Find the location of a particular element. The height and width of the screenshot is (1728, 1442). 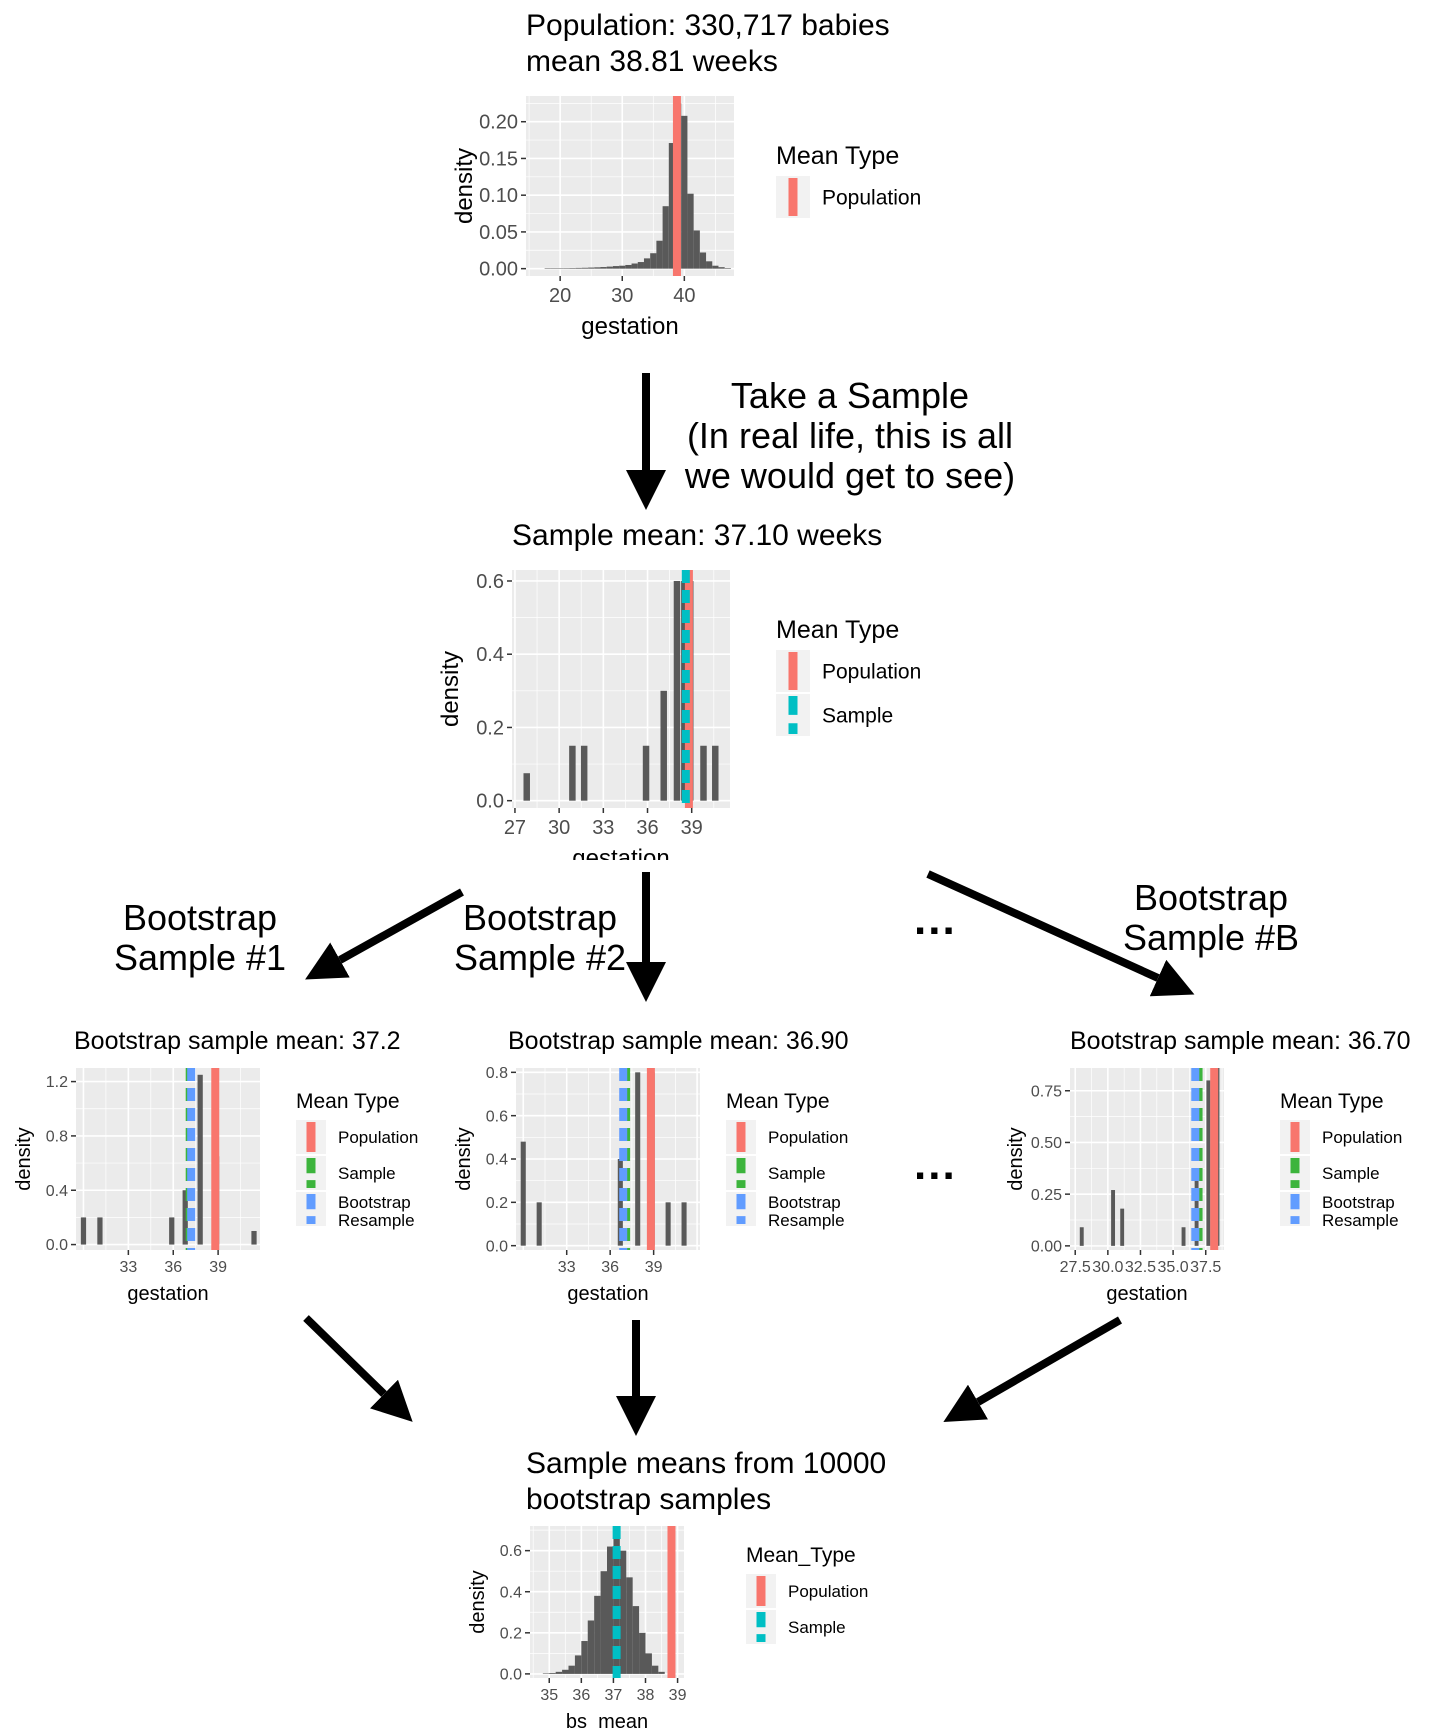

bootstrap-1-line1: Bootstrap is located at coordinates (200, 917).